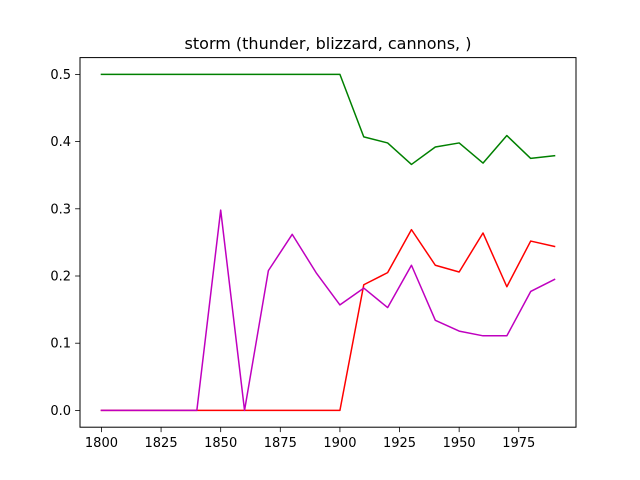  What do you see at coordinates (328, 43) in the screenshot?
I see `chart-title: storm (thunder, blizzard, cannons, )` at bounding box center [328, 43].